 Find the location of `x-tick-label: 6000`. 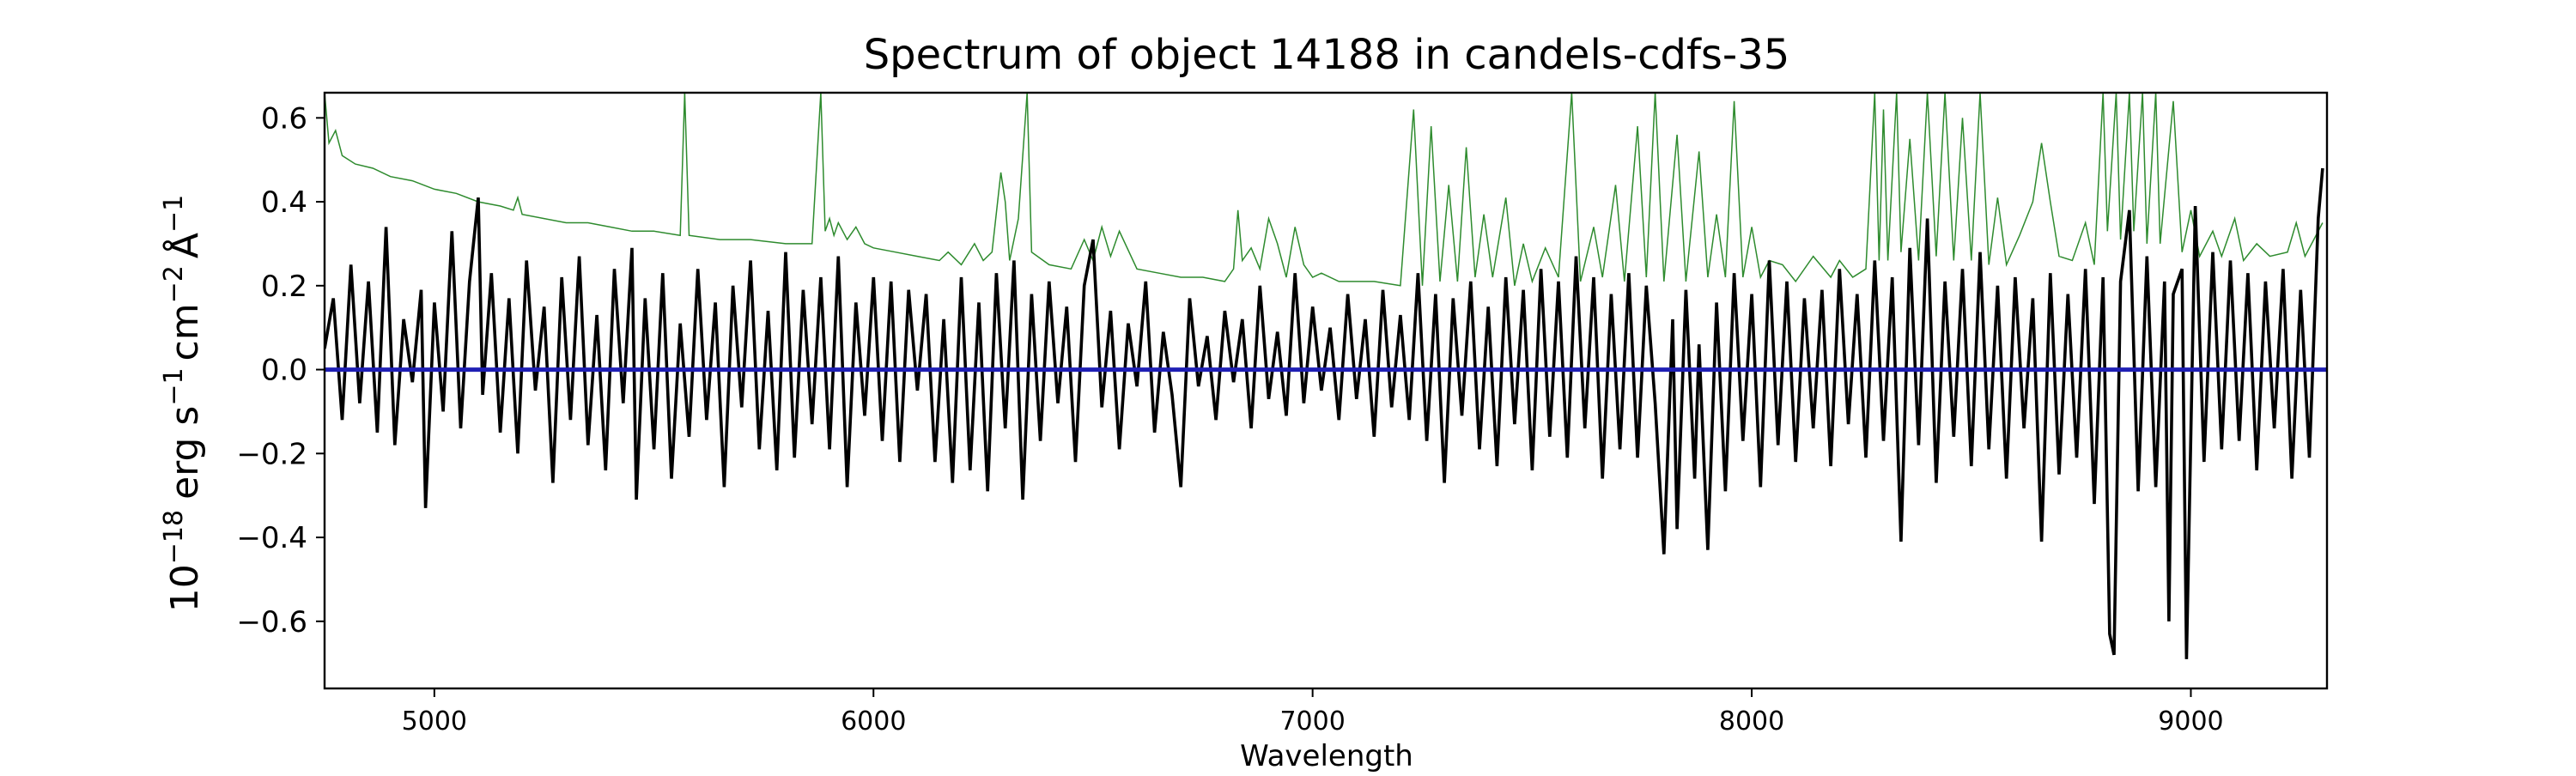

x-tick-label: 6000 is located at coordinates (874, 721).